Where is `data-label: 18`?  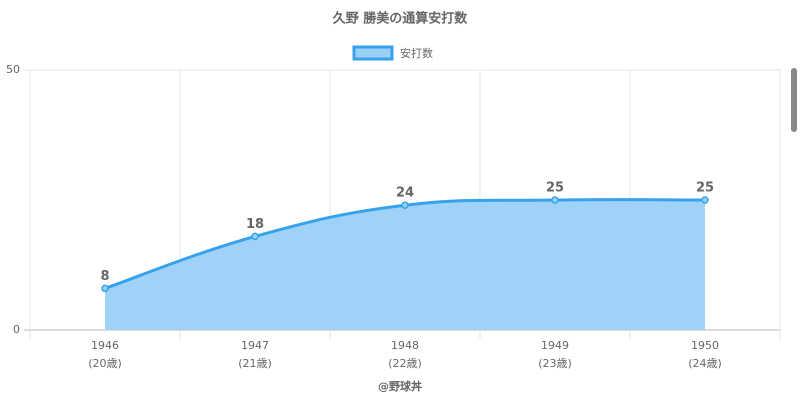
data-label: 18 is located at coordinates (255, 224).